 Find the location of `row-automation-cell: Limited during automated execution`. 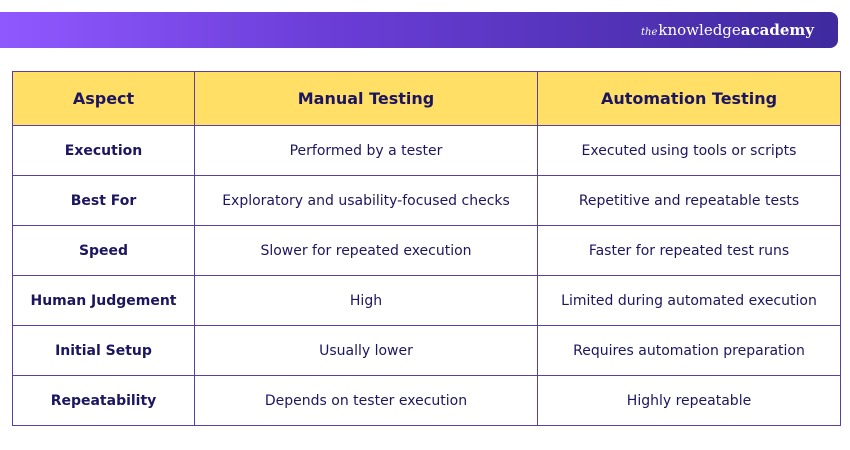

row-automation-cell: Limited during automated execution is located at coordinates (689, 300).